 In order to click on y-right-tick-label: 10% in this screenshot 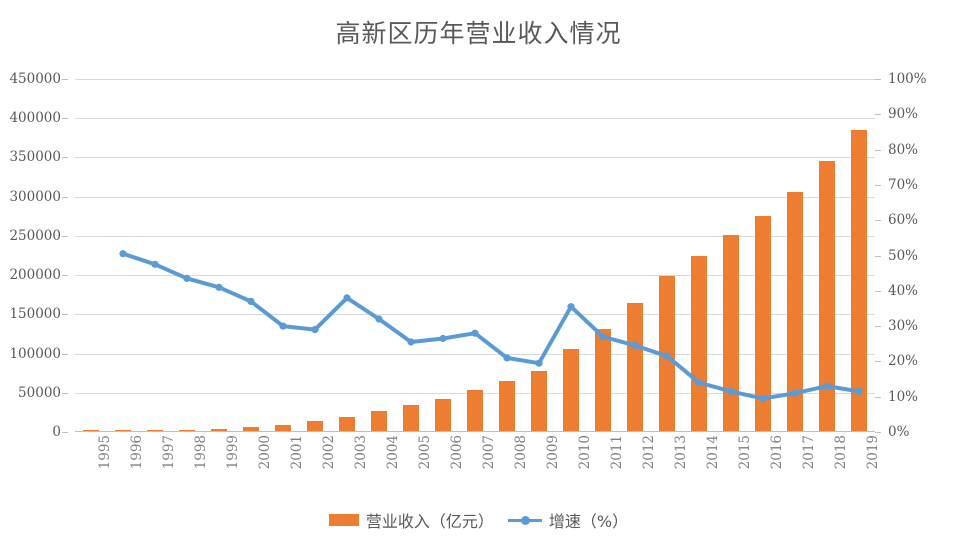, I will do `click(903, 396)`.